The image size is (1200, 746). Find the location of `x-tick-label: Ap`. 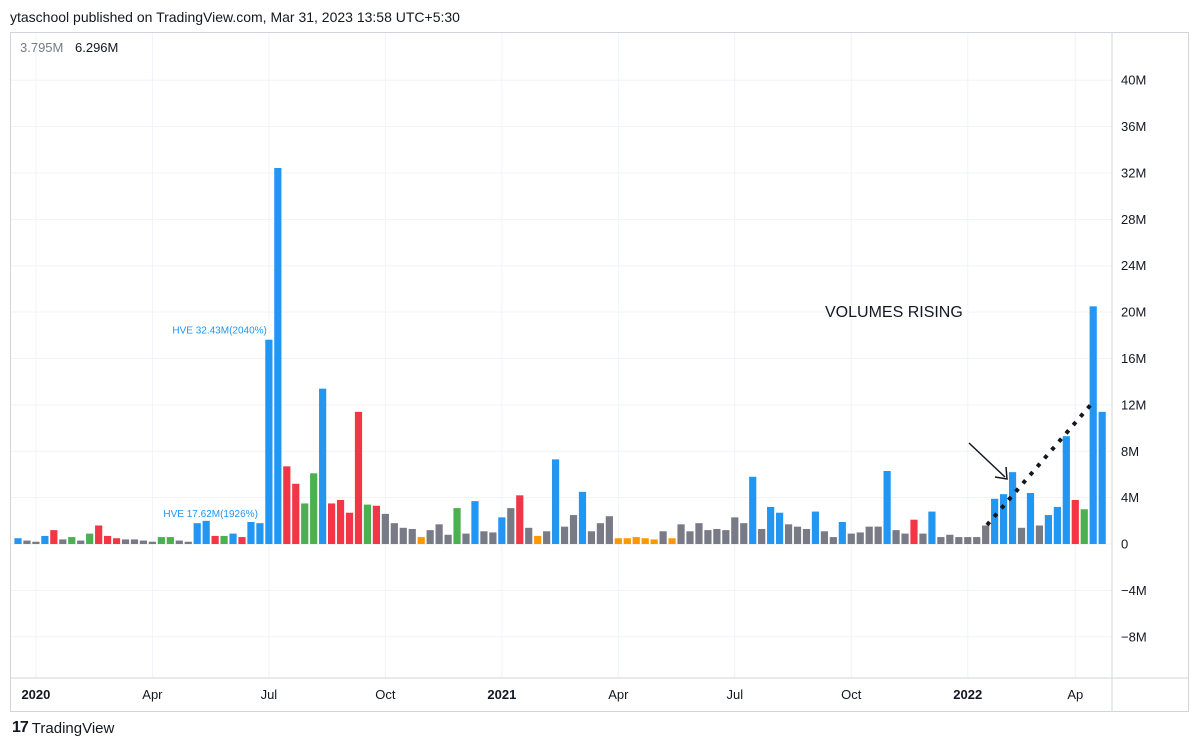

x-tick-label: Ap is located at coordinates (1075, 694).